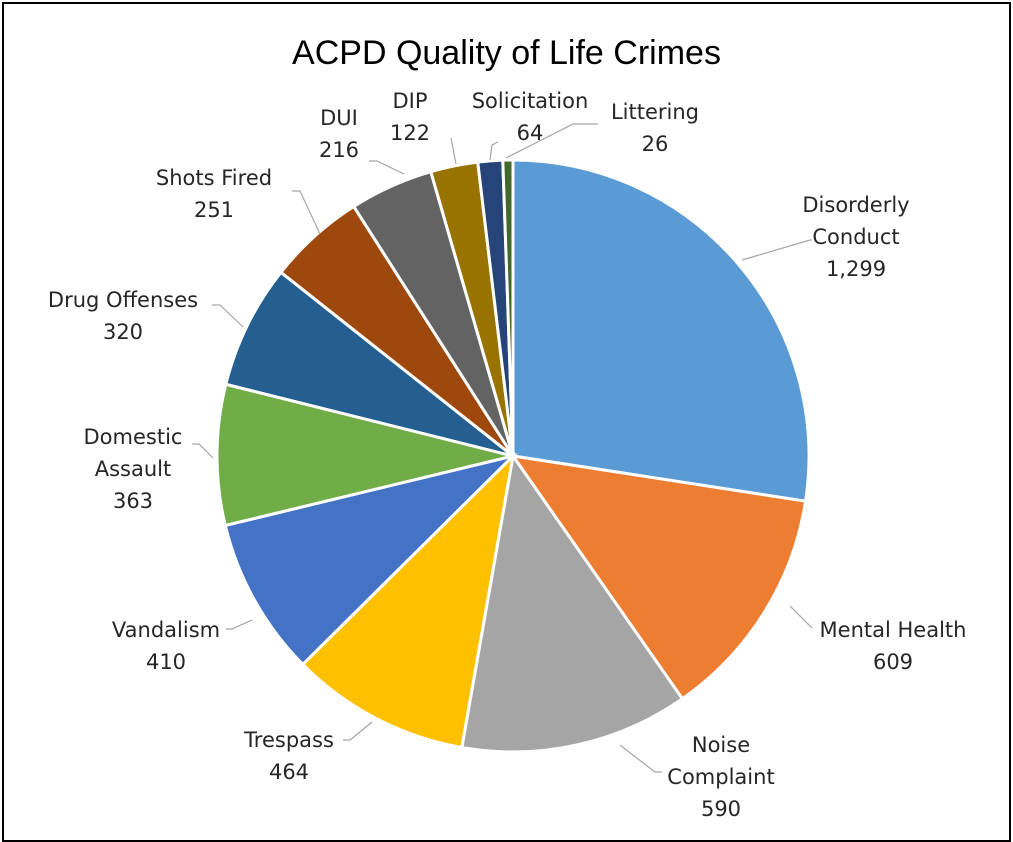 This screenshot has width=1013, height=842. What do you see at coordinates (214, 194) in the screenshot?
I see `data-label-shots-fired: Shots Fired 251` at bounding box center [214, 194].